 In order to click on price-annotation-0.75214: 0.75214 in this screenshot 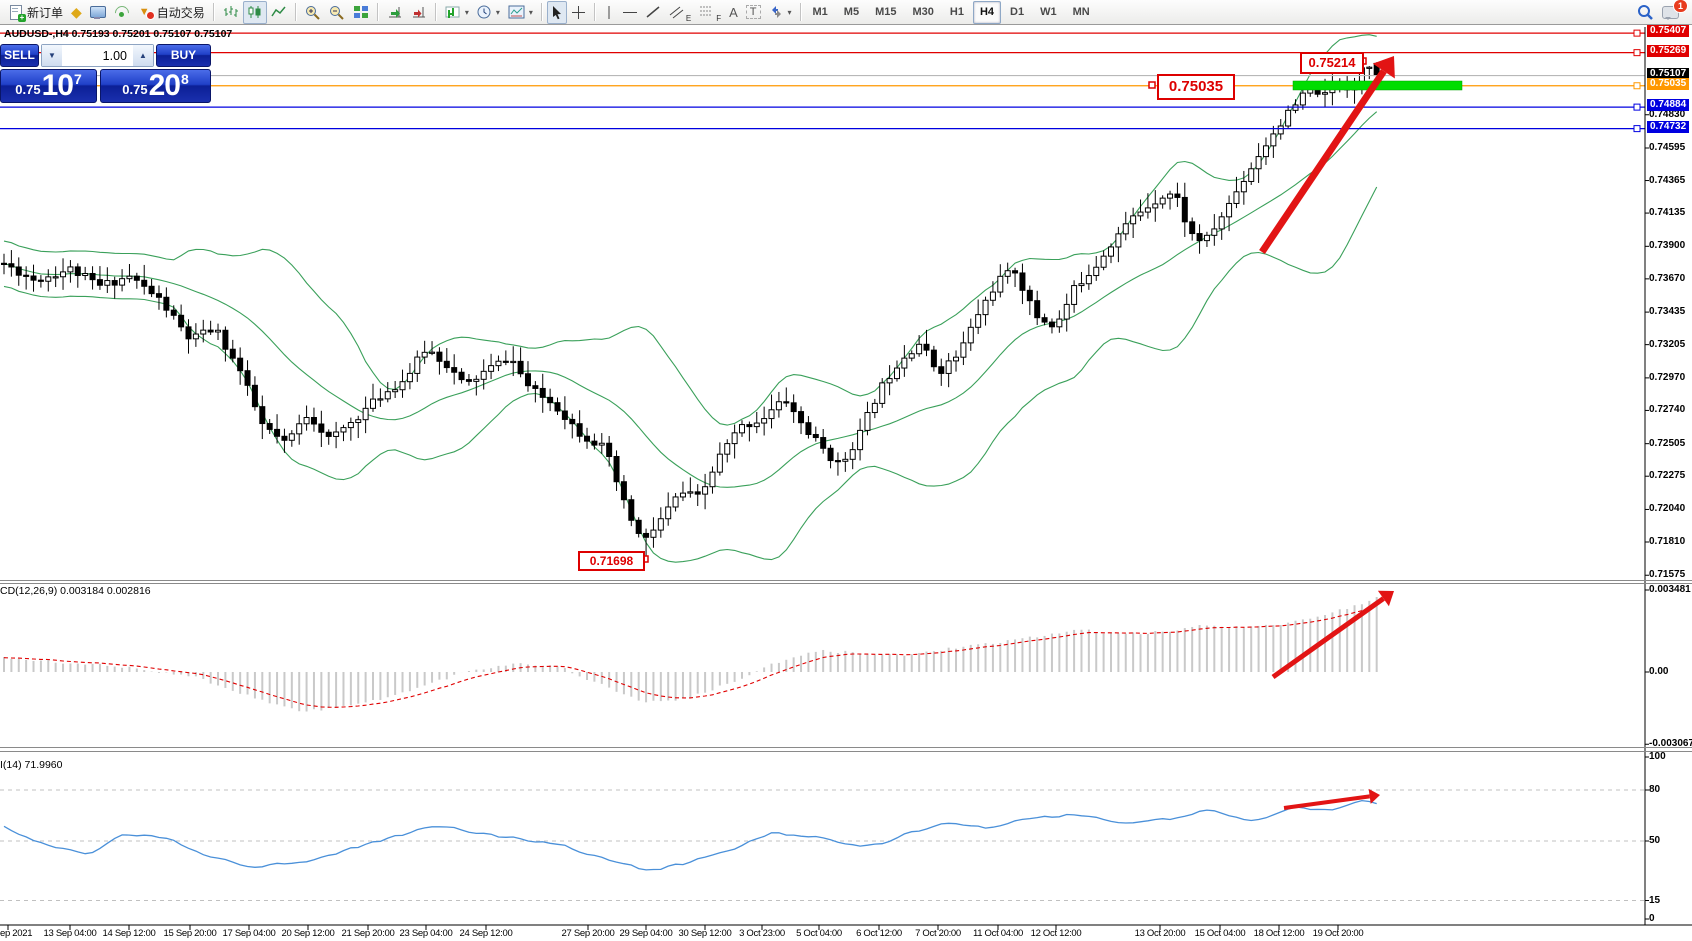, I will do `click(1332, 63)`.